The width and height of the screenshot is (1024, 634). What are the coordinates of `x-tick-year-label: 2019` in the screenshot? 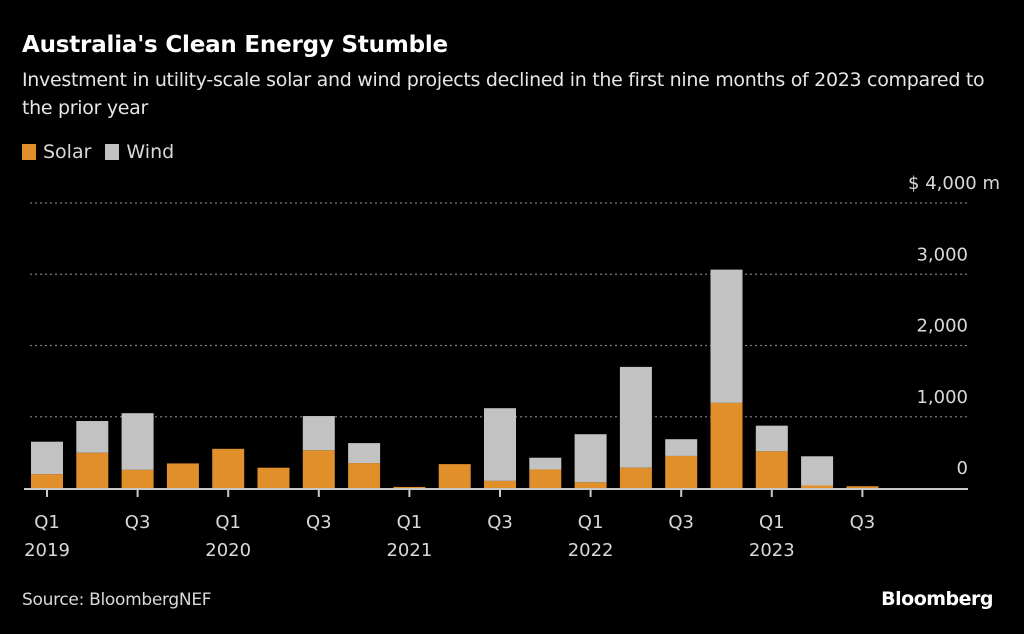 It's located at (47, 550).